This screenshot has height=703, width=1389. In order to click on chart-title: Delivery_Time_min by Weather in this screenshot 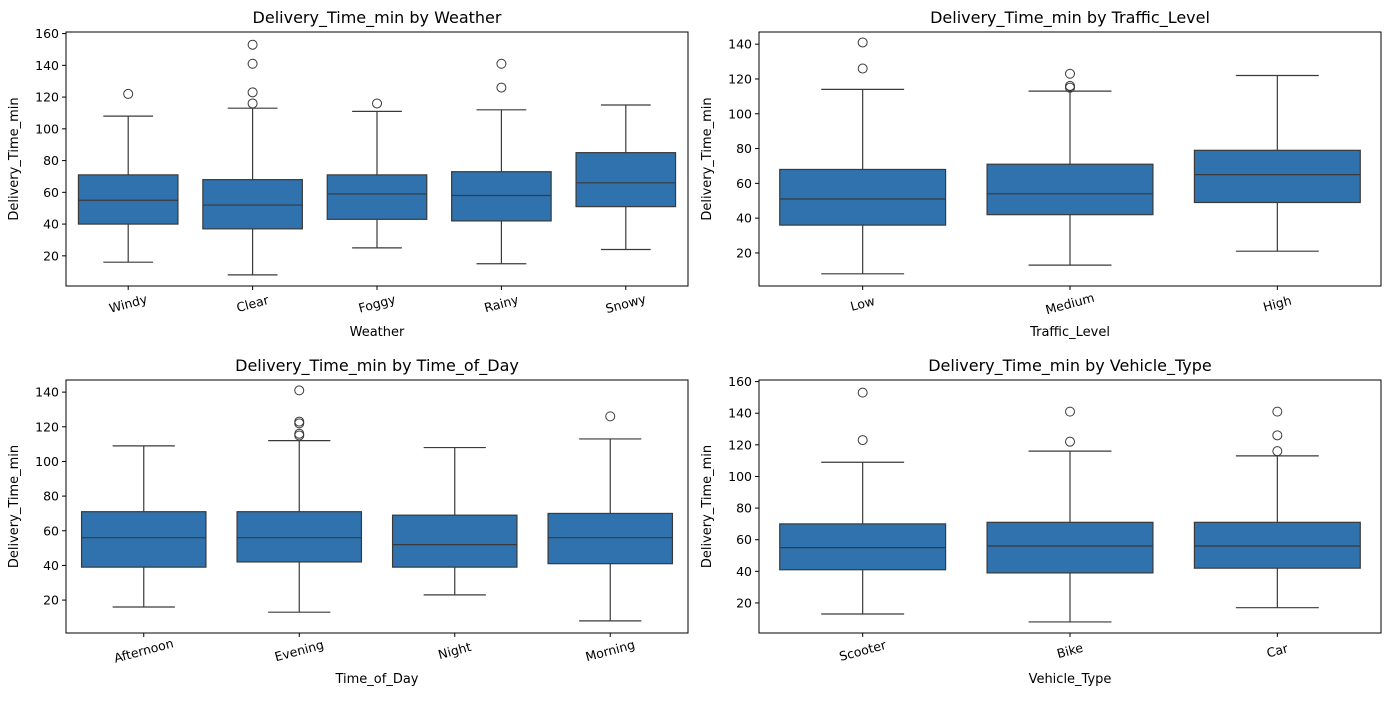, I will do `click(377, 18)`.